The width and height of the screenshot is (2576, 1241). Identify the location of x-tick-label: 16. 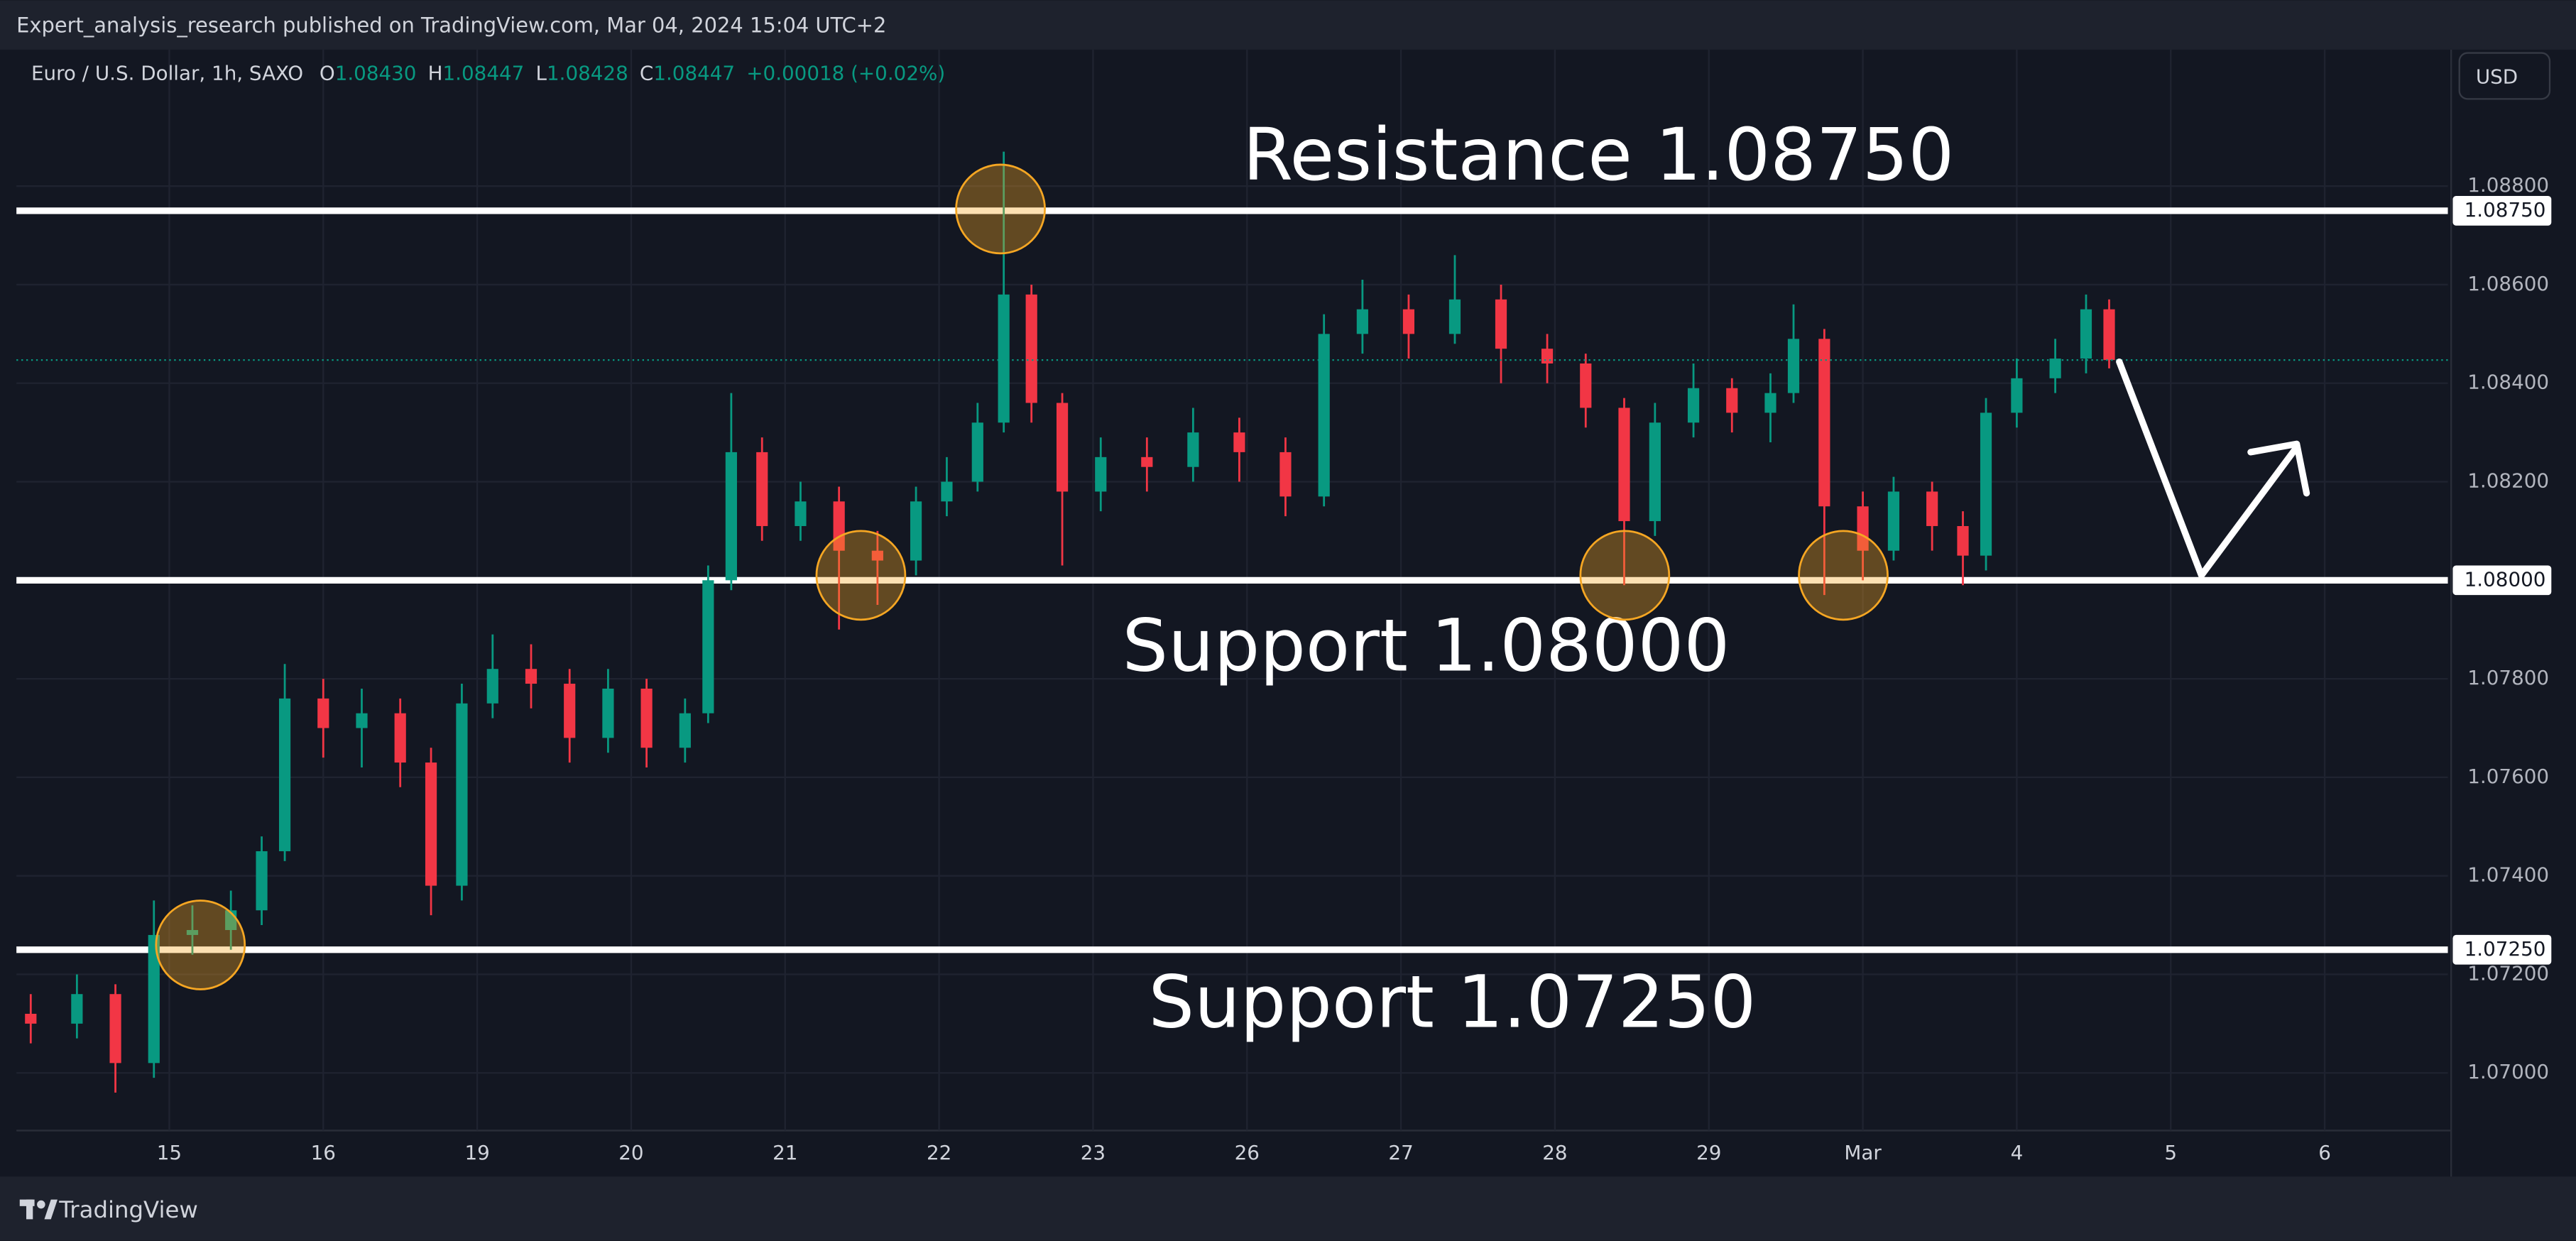
(323, 1152).